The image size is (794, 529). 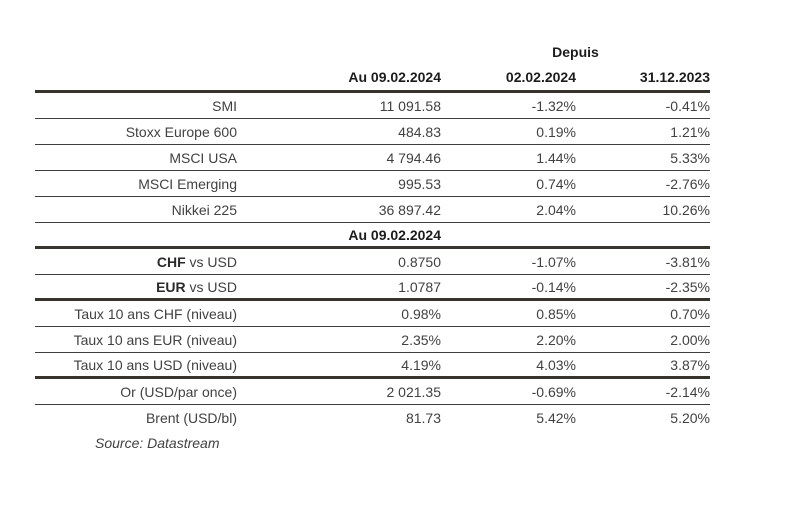 What do you see at coordinates (155, 313) in the screenshot?
I see `row-label: Taux 10 ans CHF (niveau)` at bounding box center [155, 313].